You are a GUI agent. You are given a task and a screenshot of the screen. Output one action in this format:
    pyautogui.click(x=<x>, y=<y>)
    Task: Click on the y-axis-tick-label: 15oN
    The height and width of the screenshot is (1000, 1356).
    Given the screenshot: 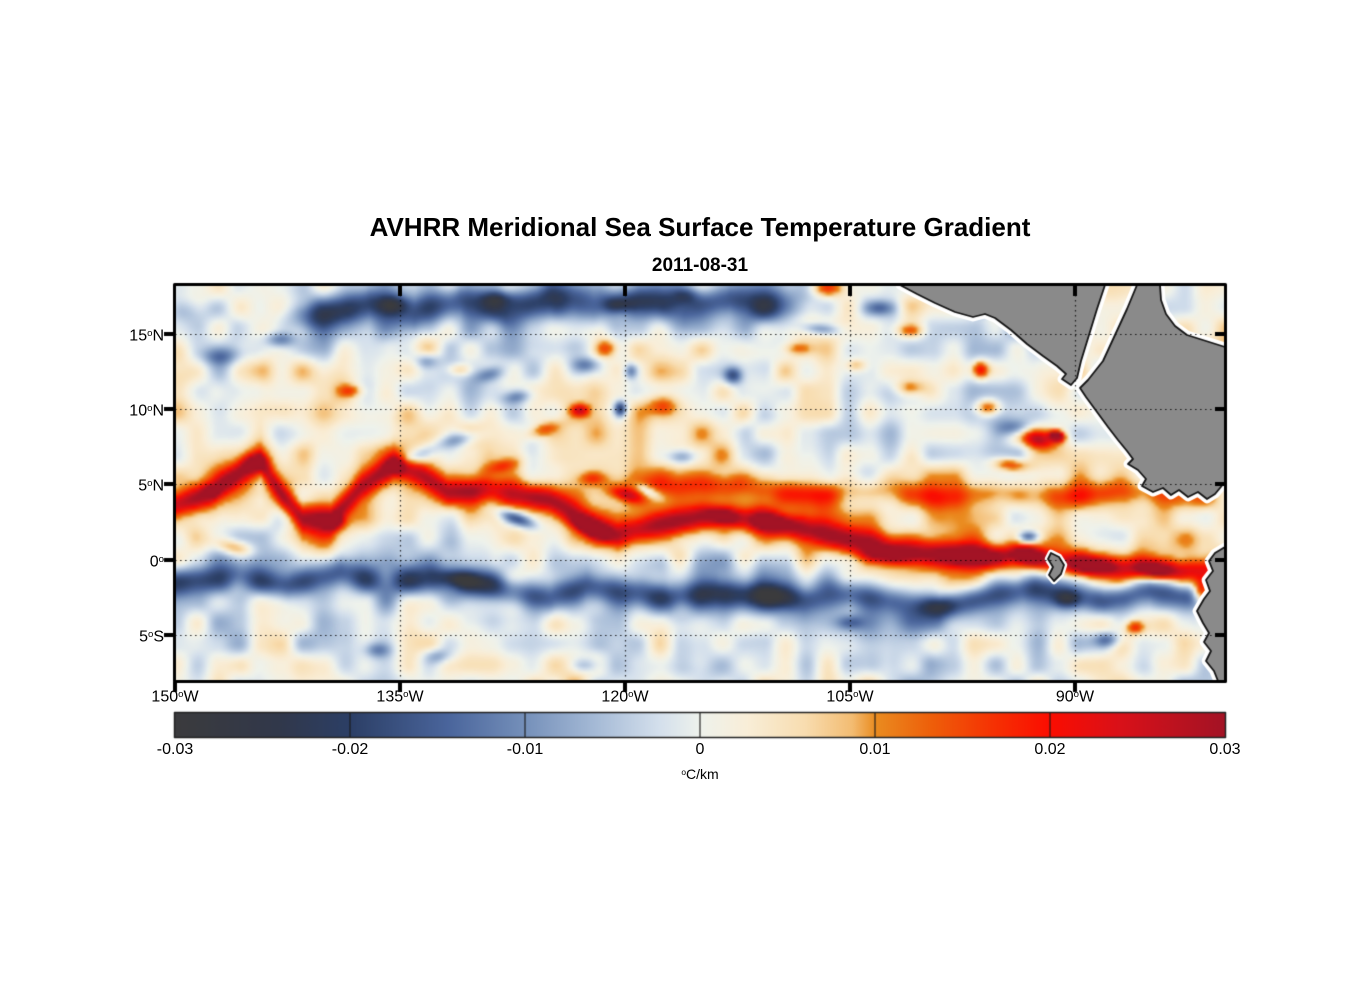 What is the action you would take?
    pyautogui.click(x=146, y=335)
    